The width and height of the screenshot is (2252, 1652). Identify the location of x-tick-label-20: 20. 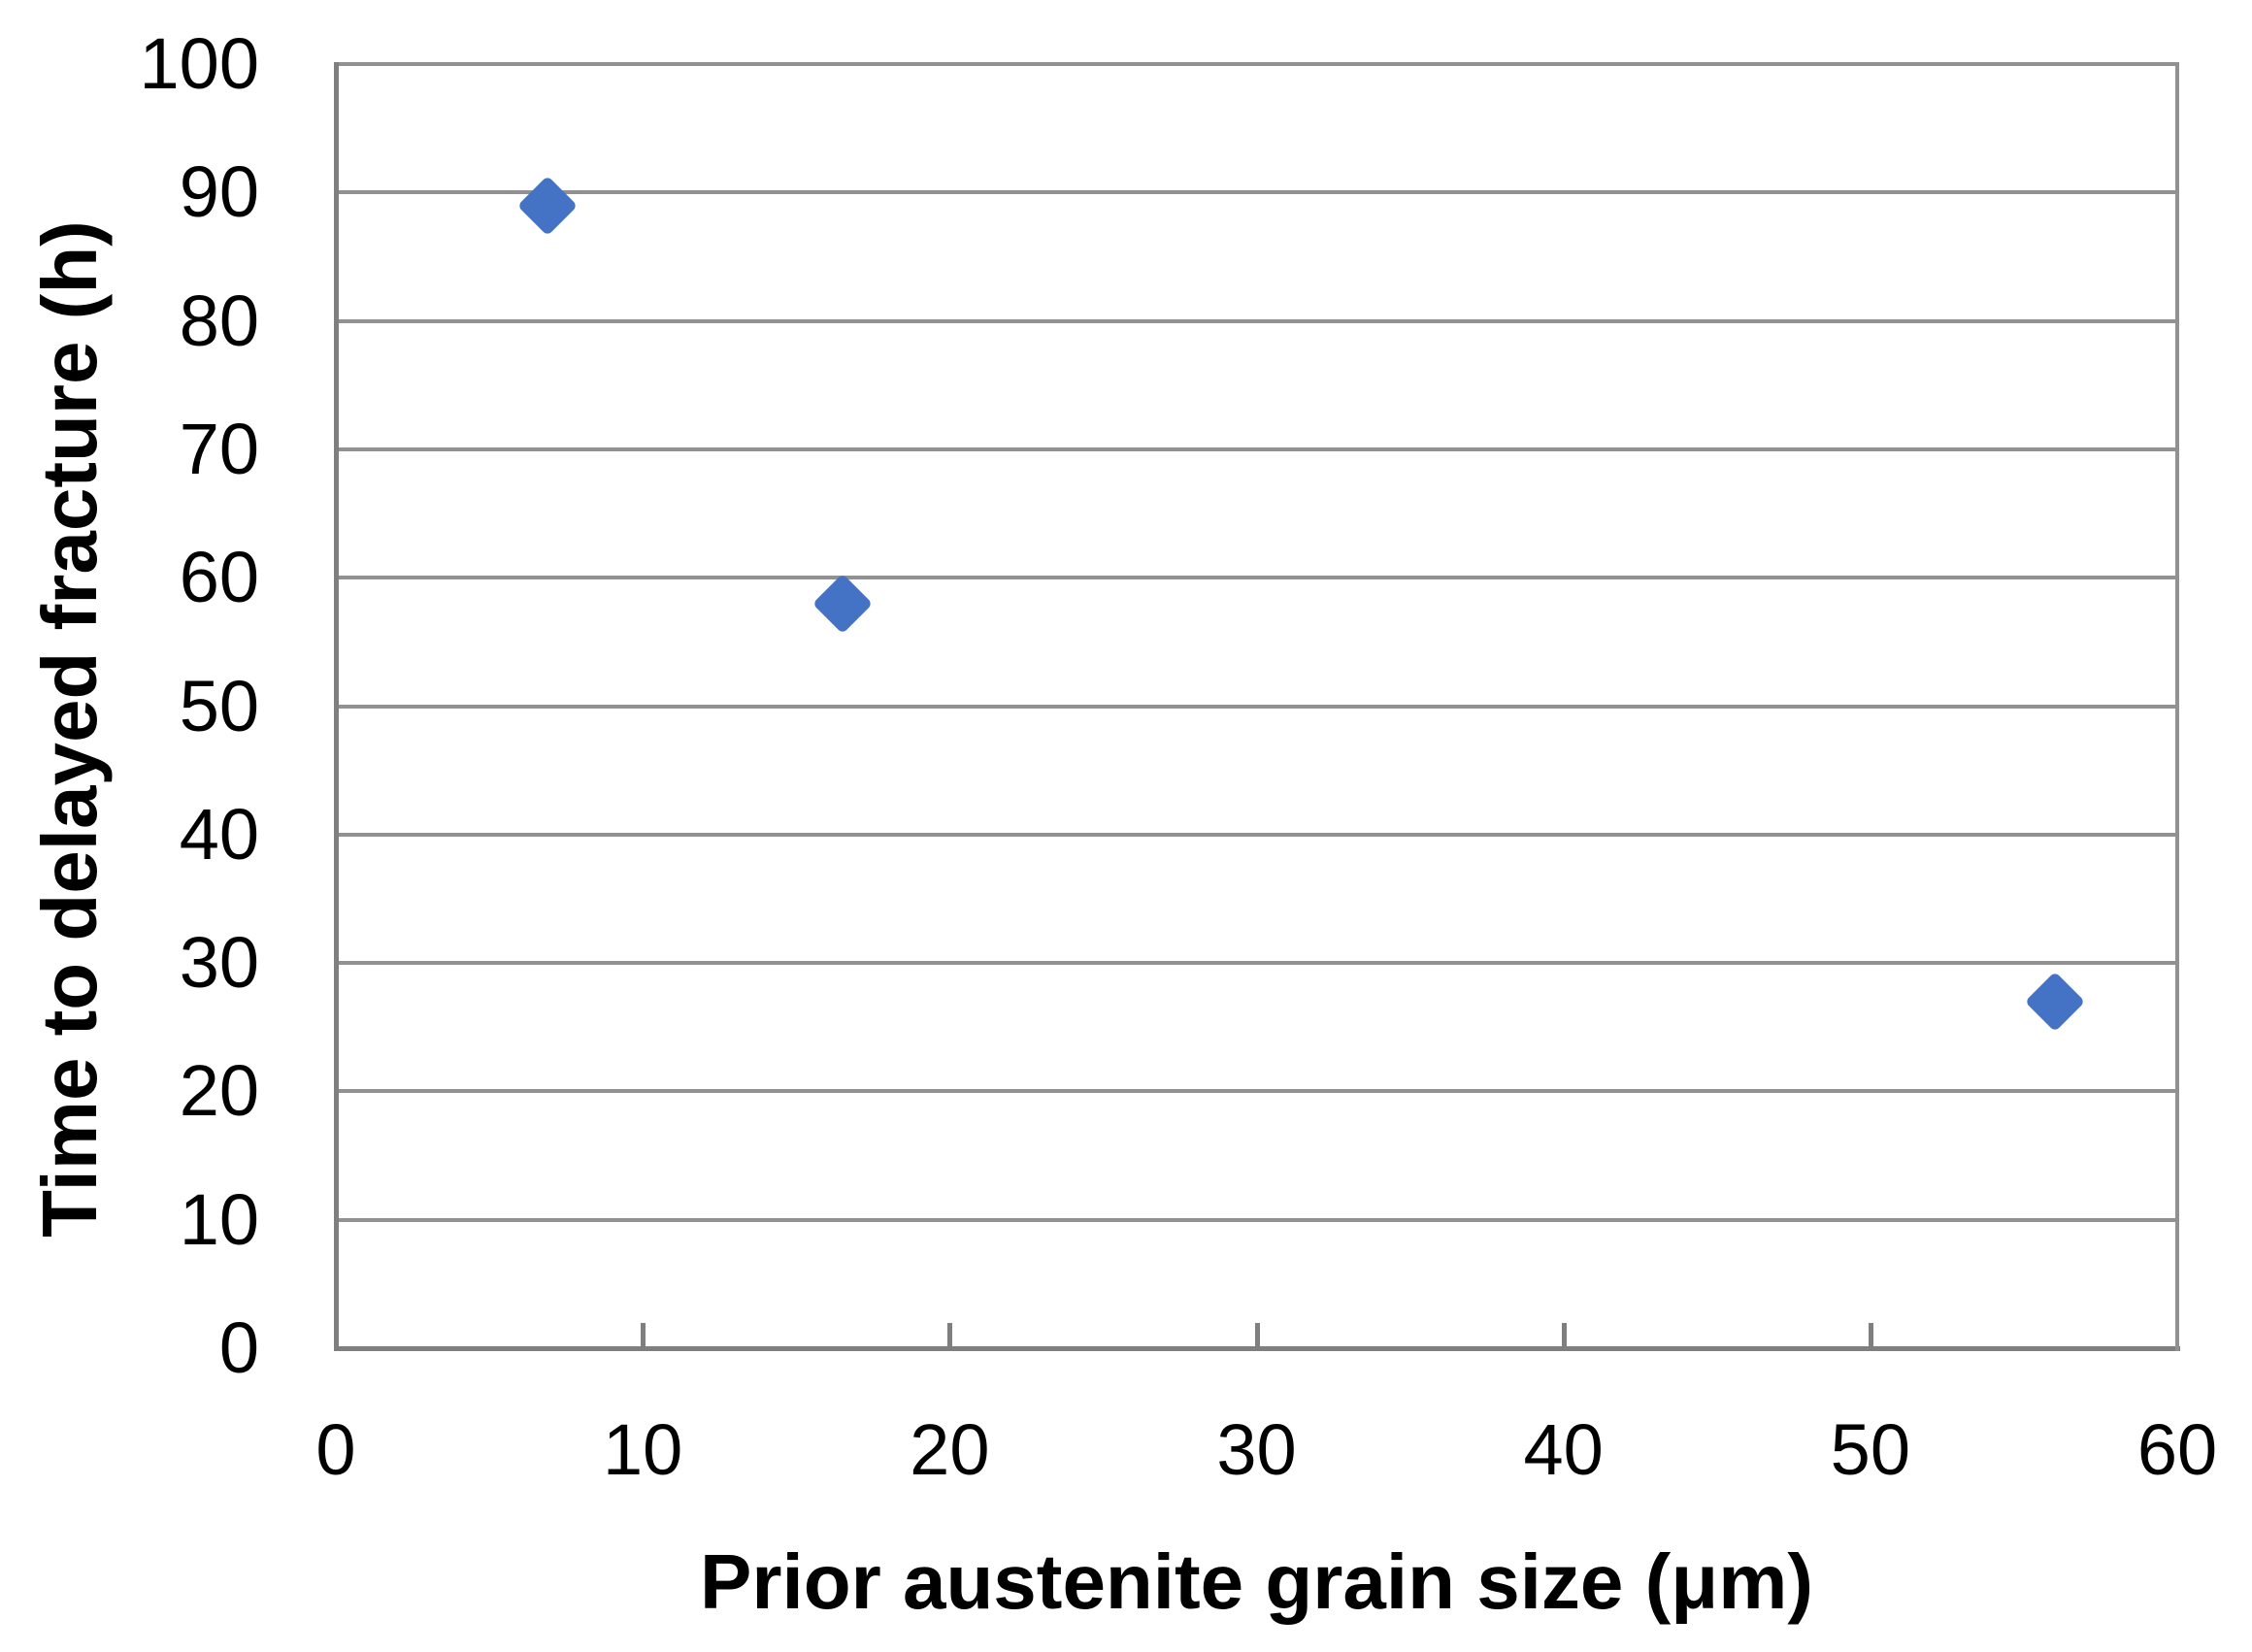
(950, 1449).